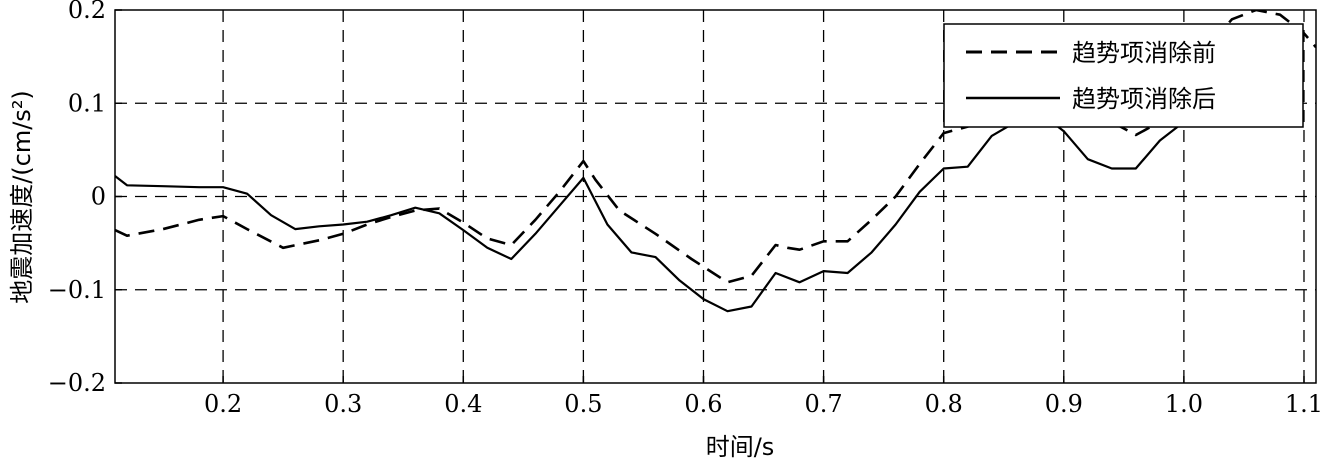 The width and height of the screenshot is (1326, 462). I want to click on x-tick-label: 0.4, so click(463, 404).